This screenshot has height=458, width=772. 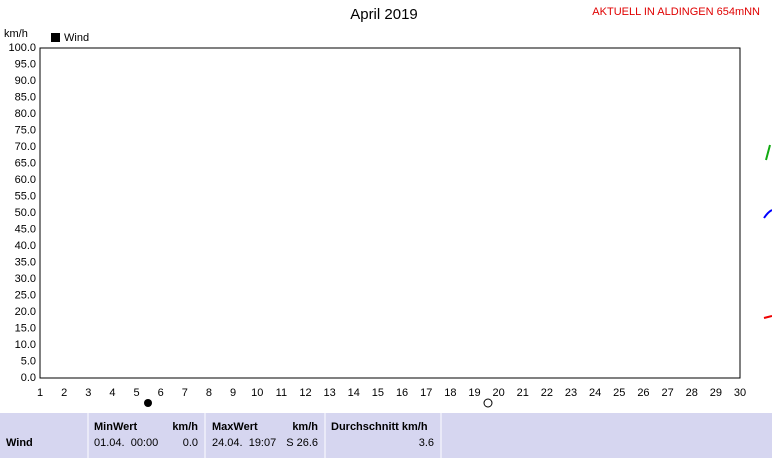 What do you see at coordinates (523, 393) in the screenshot?
I see `x-tick-label: 21` at bounding box center [523, 393].